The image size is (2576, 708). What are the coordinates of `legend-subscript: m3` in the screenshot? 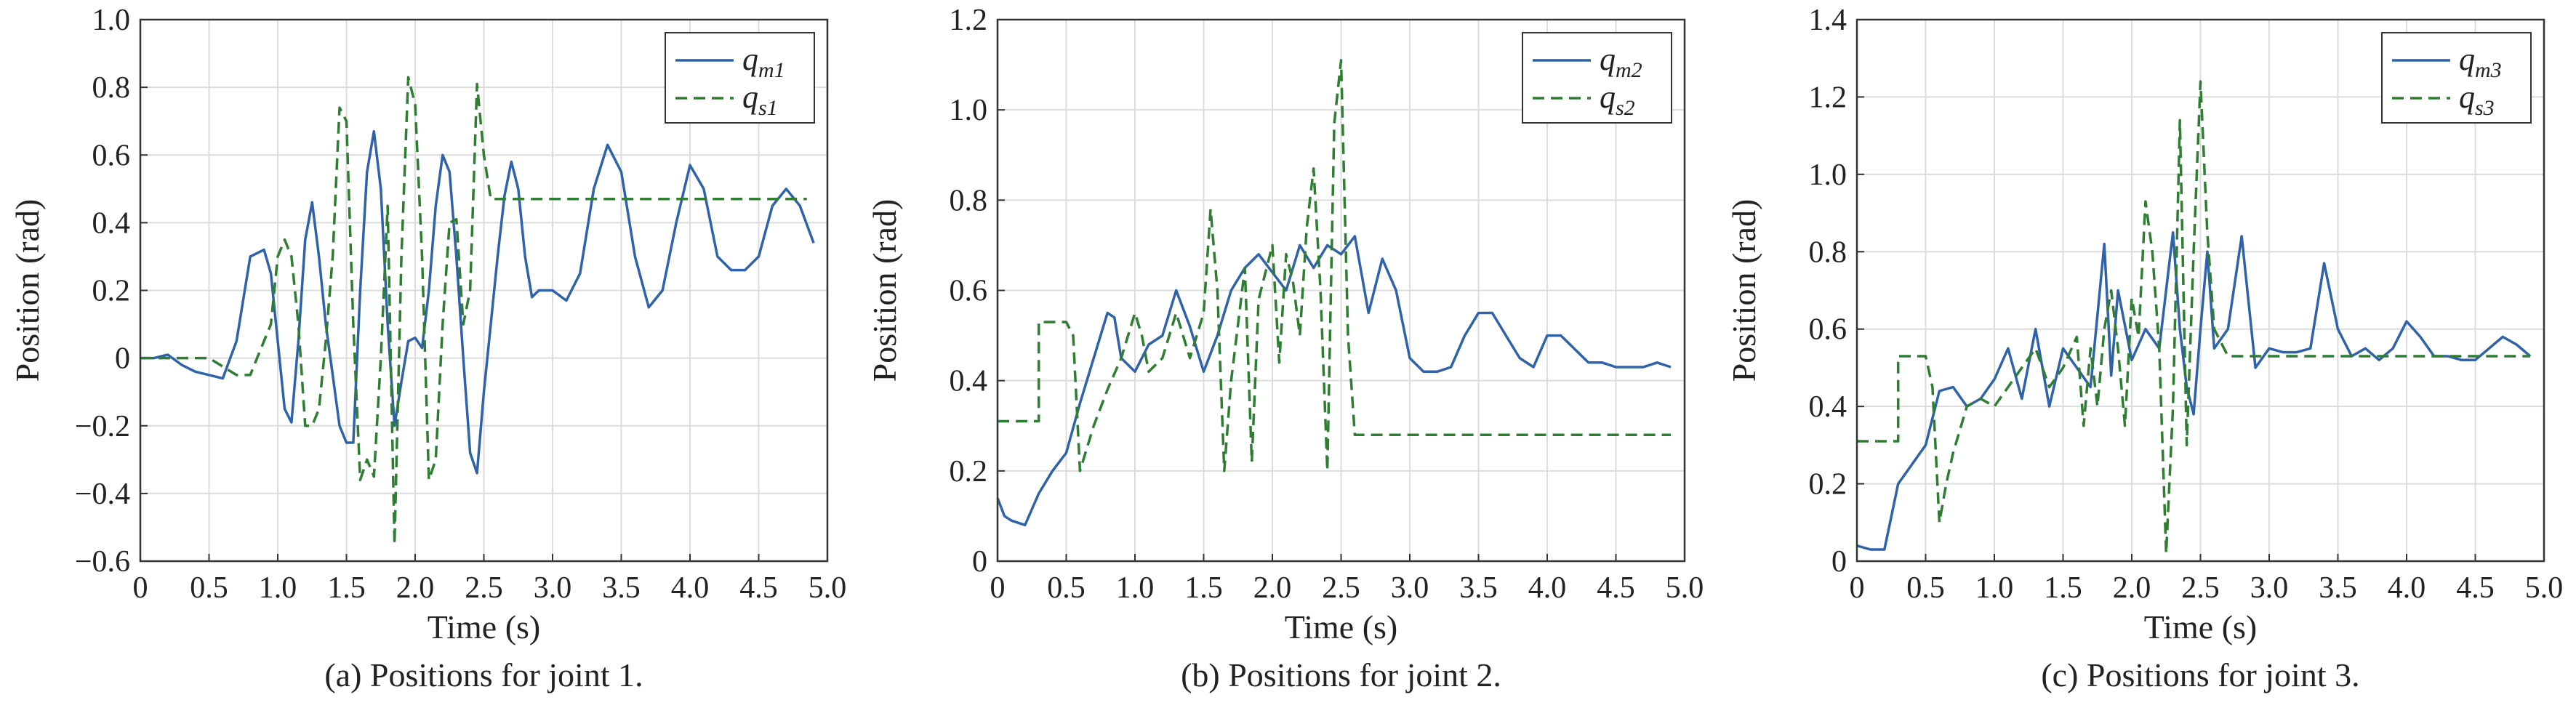 It's located at (2488, 70).